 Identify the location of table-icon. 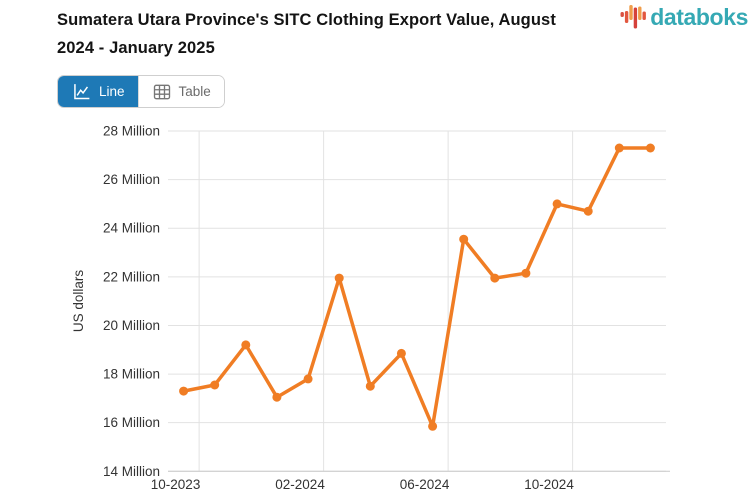
(161, 91).